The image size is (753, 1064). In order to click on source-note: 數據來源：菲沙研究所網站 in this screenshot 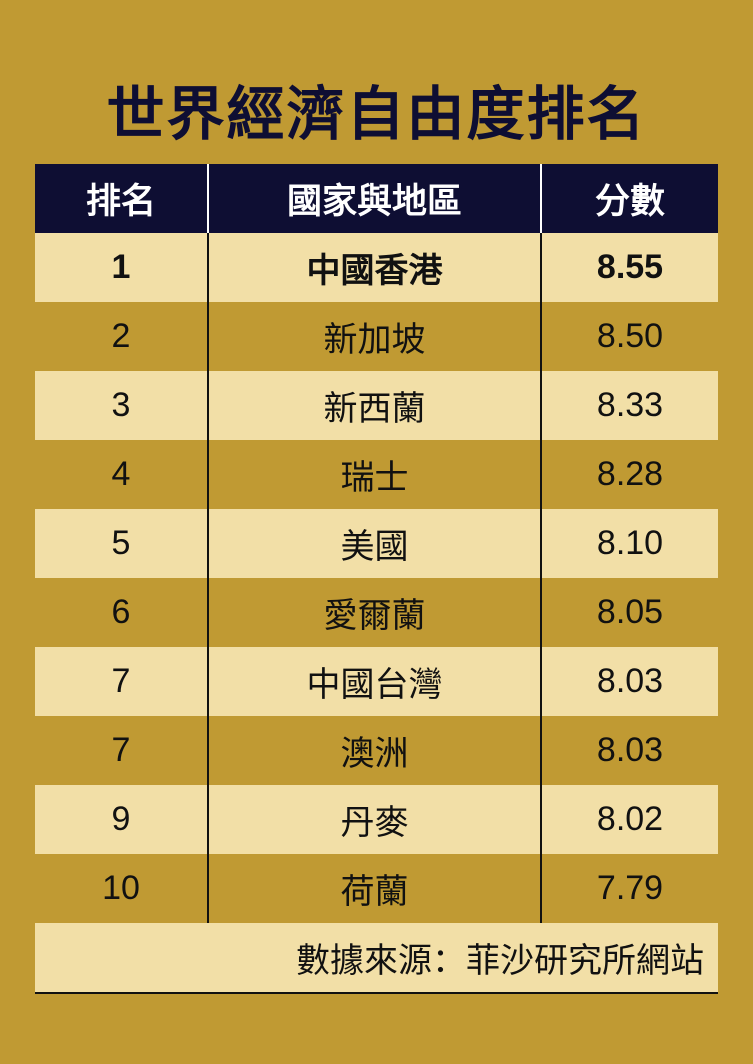, I will do `click(376, 958)`.